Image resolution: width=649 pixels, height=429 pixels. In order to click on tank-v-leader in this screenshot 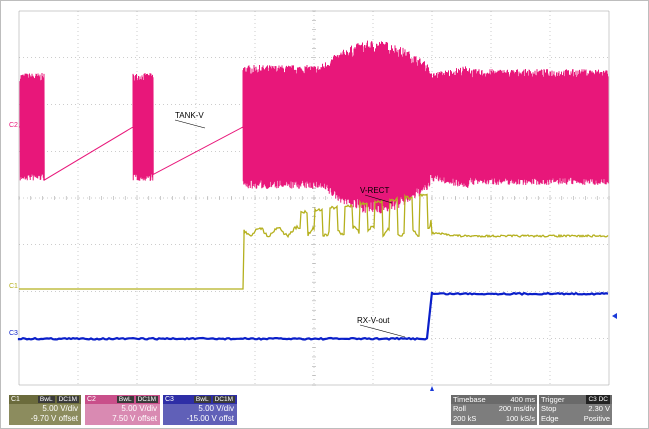, I will do `click(190, 124)`.